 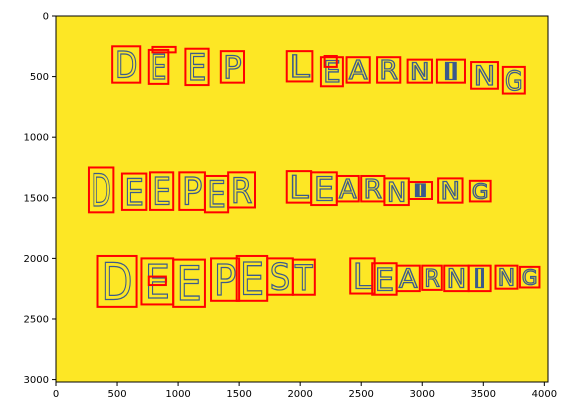 What do you see at coordinates (36, 259) in the screenshot?
I see `y-tick-label: 2000` at bounding box center [36, 259].